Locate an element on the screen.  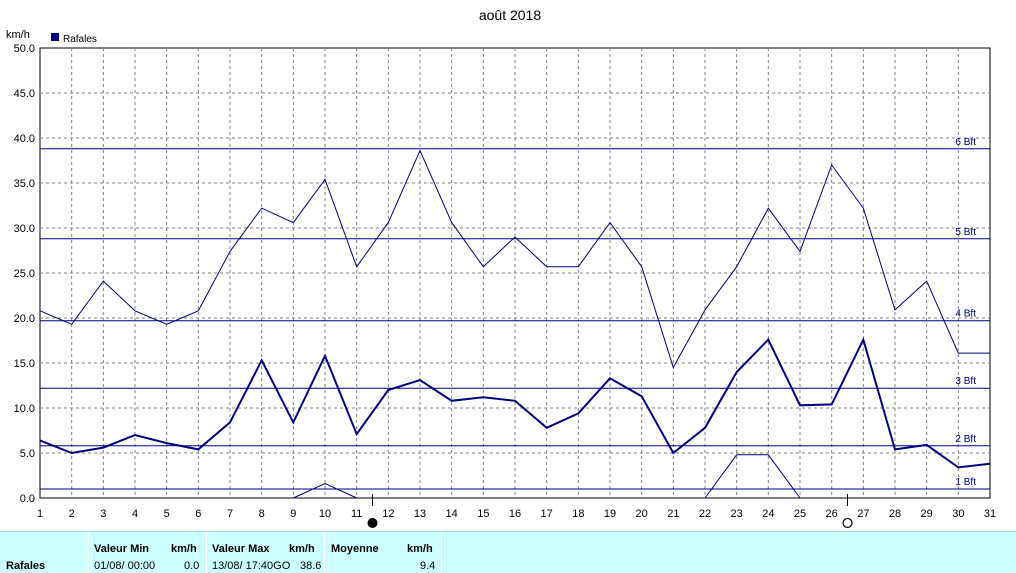
stats-min-date: 01/08/ 00:00 is located at coordinates (125, 566).